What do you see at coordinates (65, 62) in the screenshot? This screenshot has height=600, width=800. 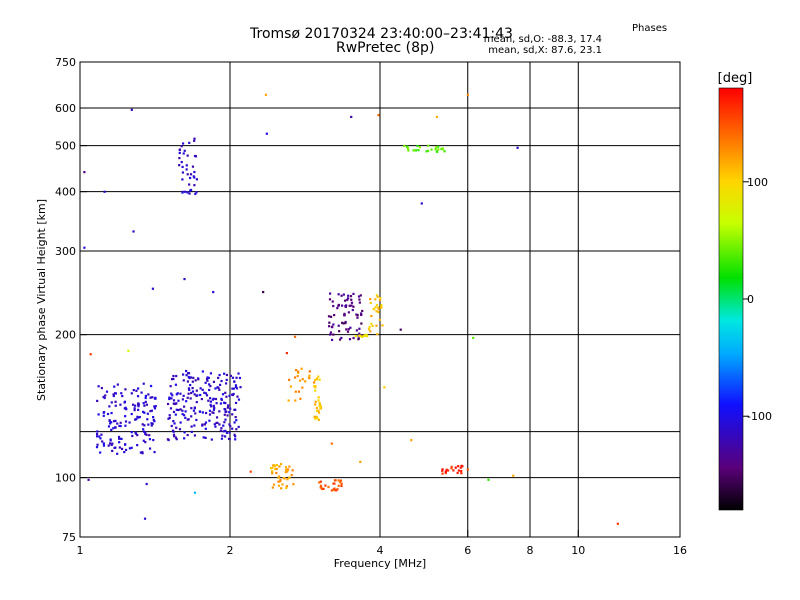 I see `y-tick-label: 750` at bounding box center [65, 62].